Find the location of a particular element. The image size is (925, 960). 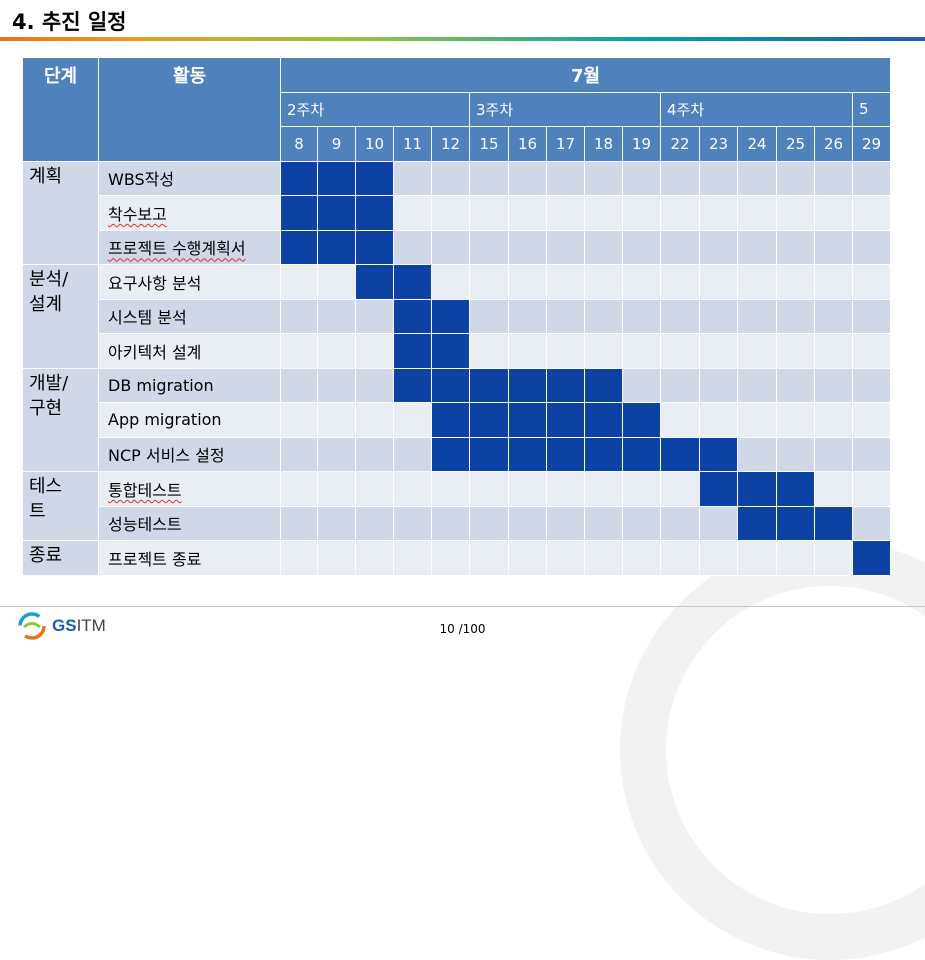

activity-label: 아키텍처 설계 is located at coordinates (189, 351).